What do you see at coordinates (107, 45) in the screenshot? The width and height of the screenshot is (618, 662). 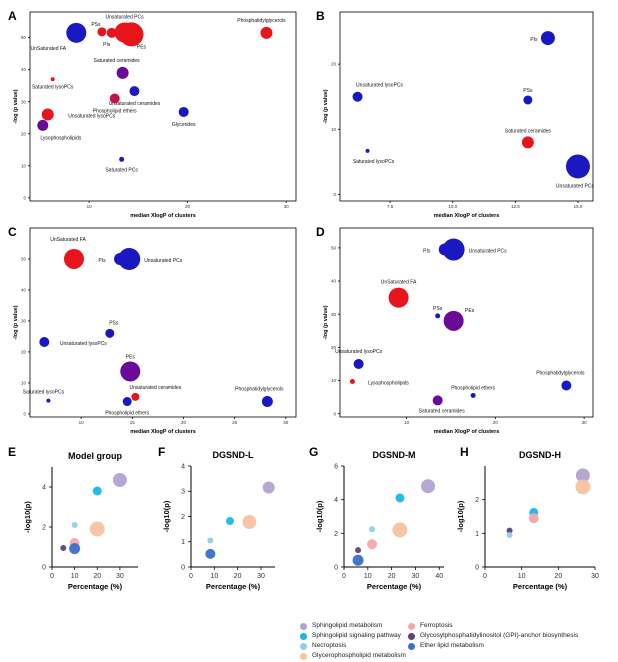 I see `point-label: PIs` at bounding box center [107, 45].